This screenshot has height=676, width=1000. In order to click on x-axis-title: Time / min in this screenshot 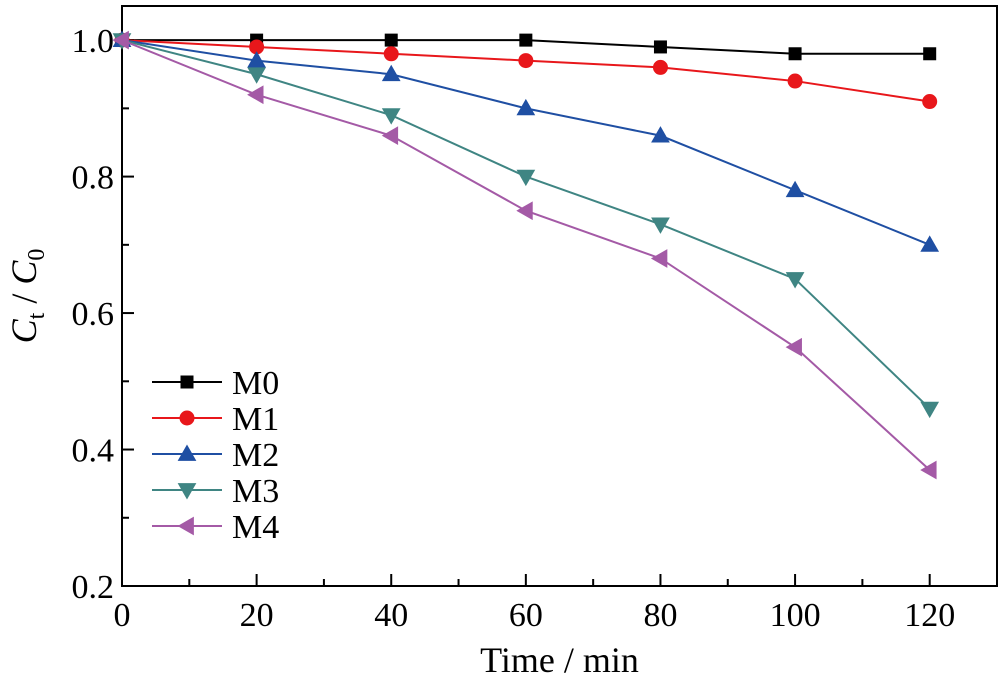, I will do `click(559, 658)`.